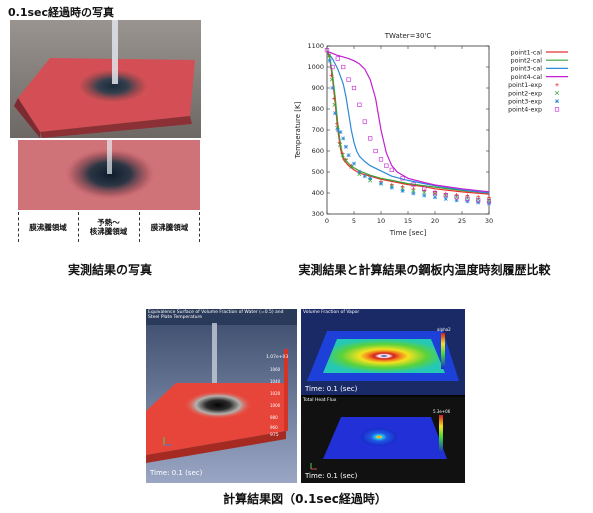 This screenshot has width=593, height=513. Describe the element at coordinates (525, 110) in the screenshot. I see `legend-label-point4-exp: point4-exp` at that location.